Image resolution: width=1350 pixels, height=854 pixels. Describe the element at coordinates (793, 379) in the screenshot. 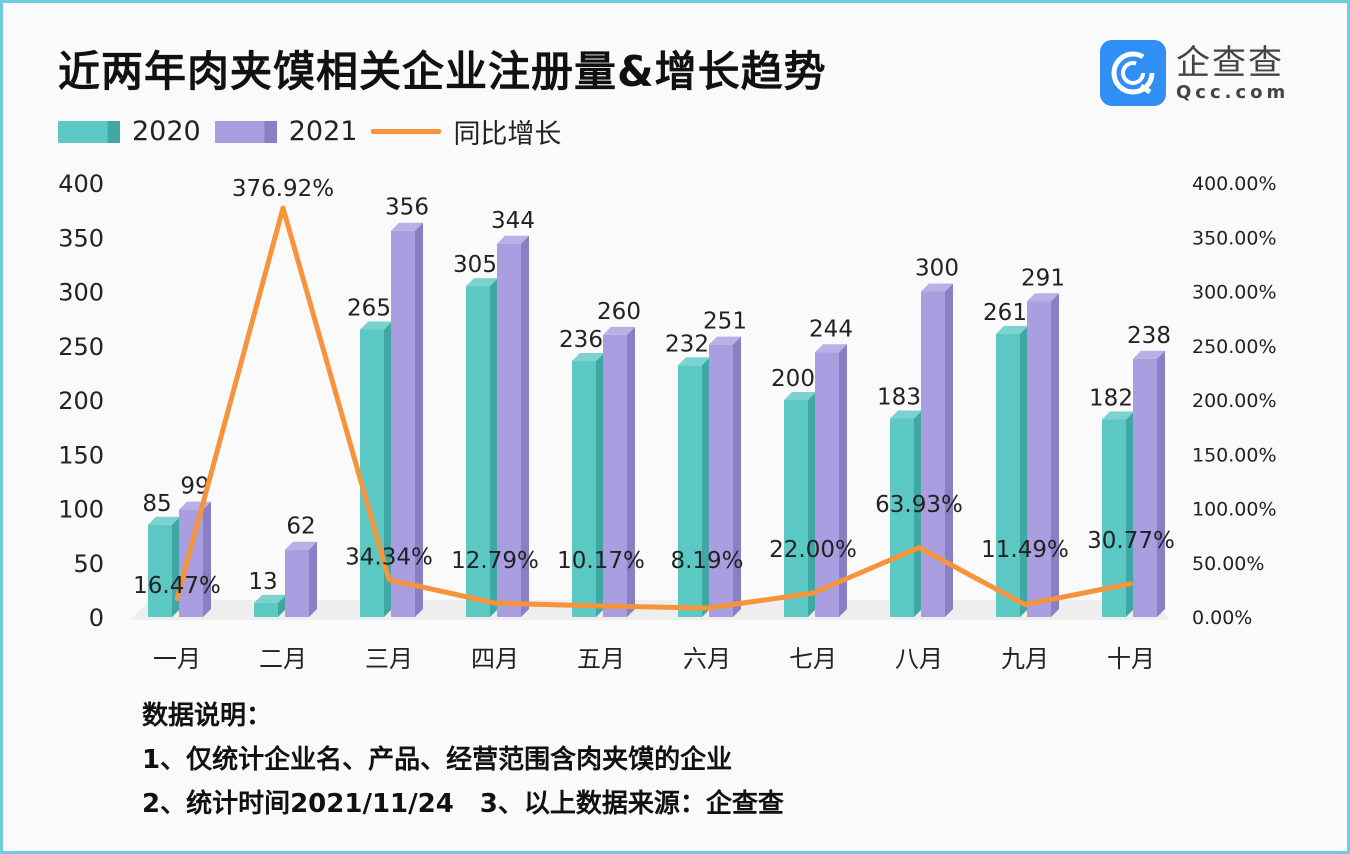

I see `data-label-2020: 200` at that location.